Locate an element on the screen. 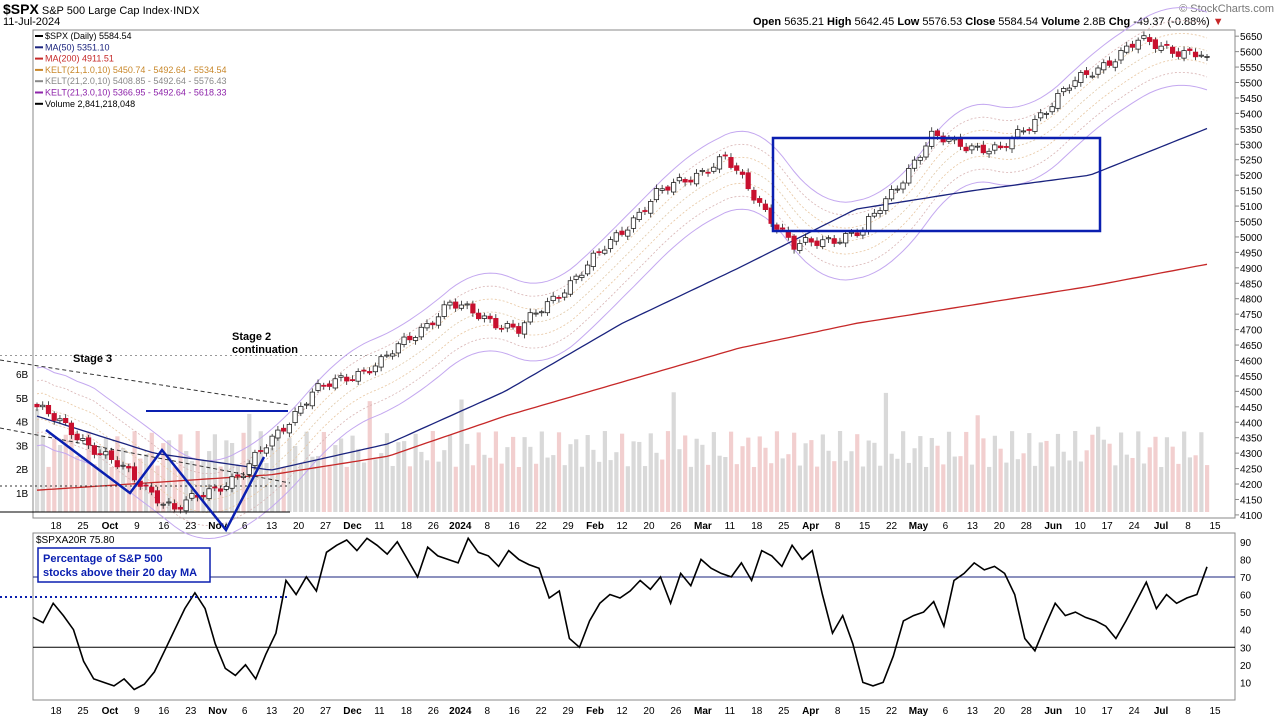  y-tick-label-lower: 30 is located at coordinates (1246, 648).